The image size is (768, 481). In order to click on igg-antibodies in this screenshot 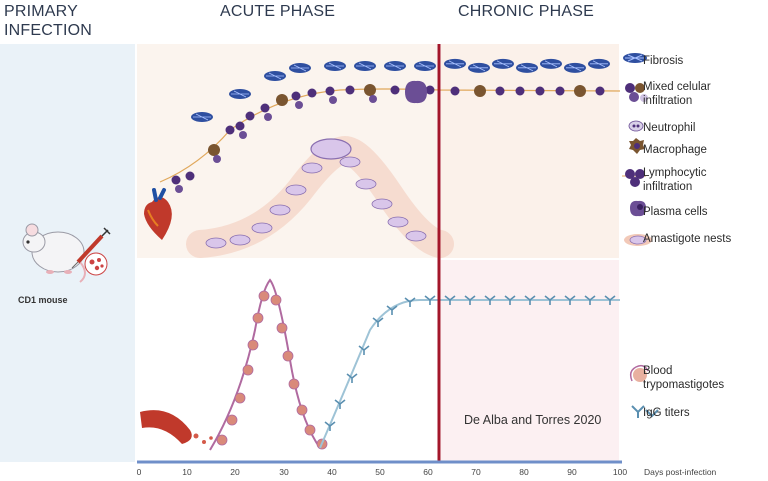, I will do `click(470, 363)`.